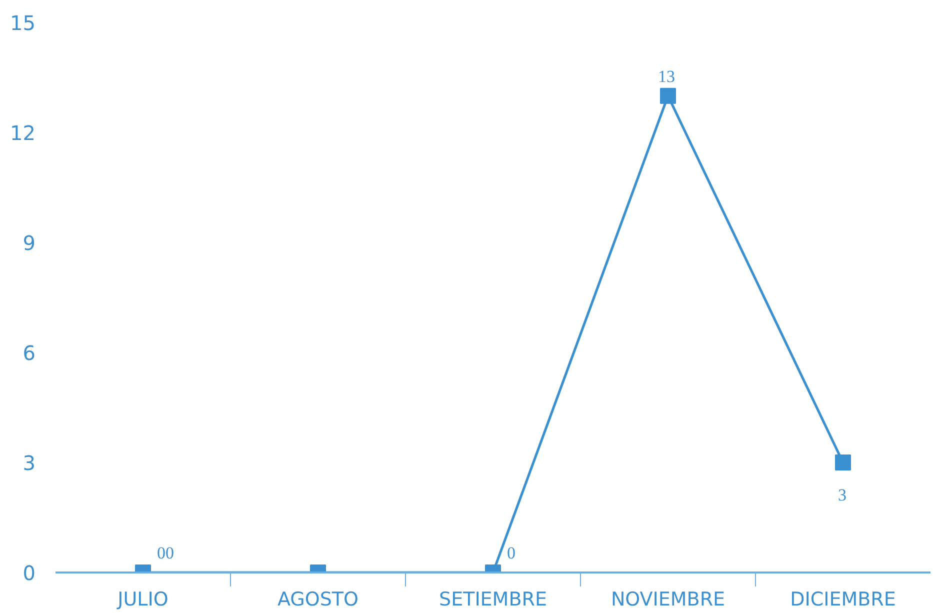 The height and width of the screenshot is (613, 933). What do you see at coordinates (668, 599) in the screenshot?
I see `x-tick-label: NOVIEMBRE` at bounding box center [668, 599].